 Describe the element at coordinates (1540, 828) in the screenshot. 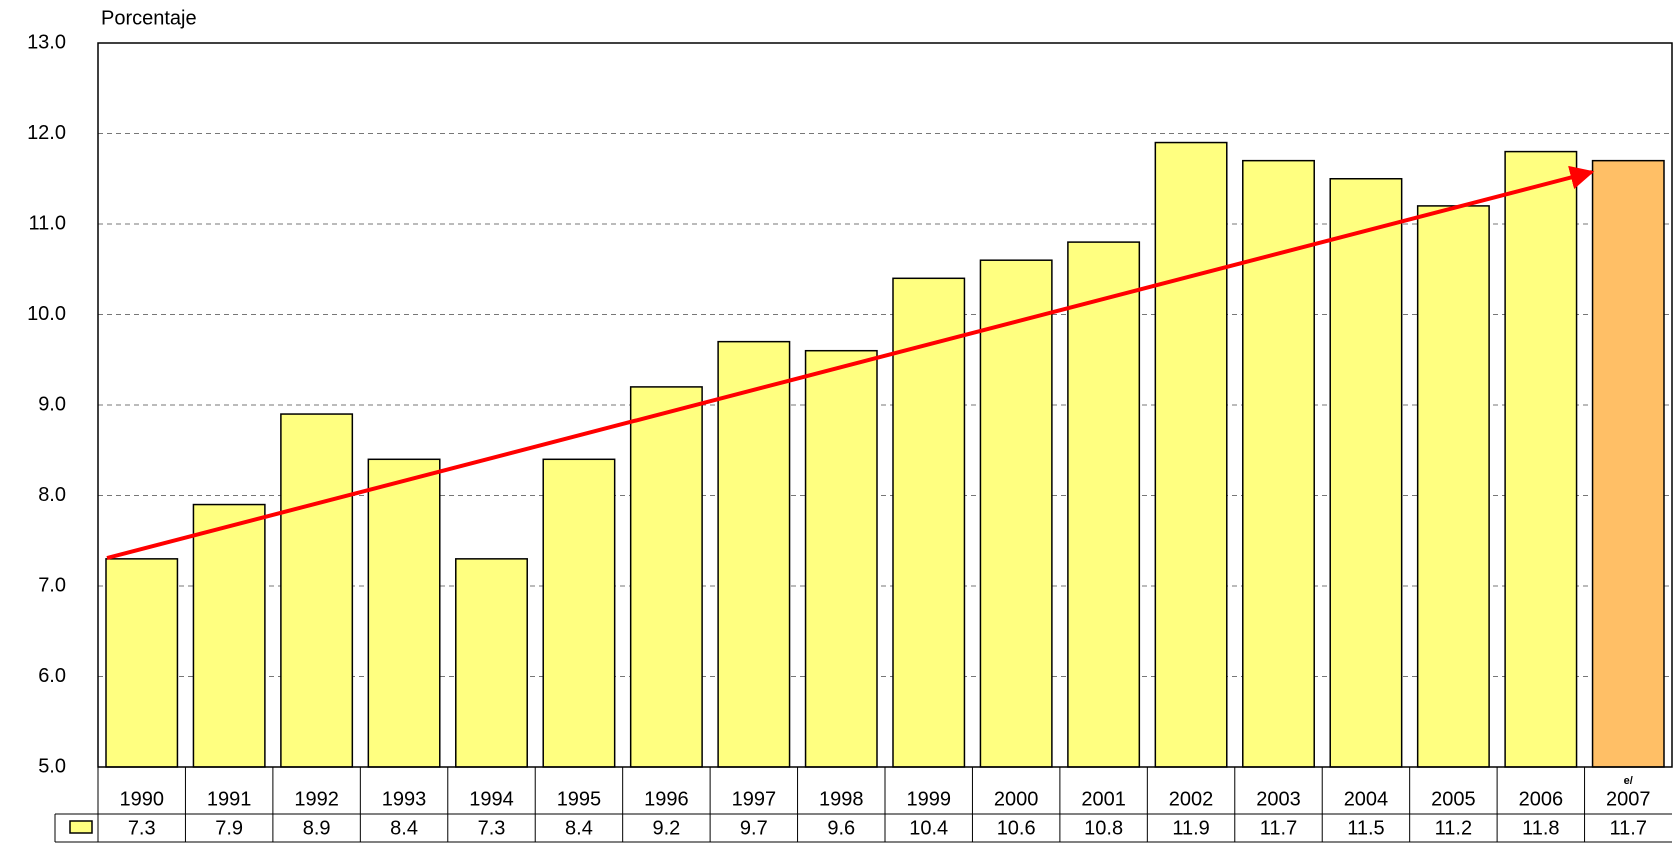

I see `data-label: 11.8` at that location.